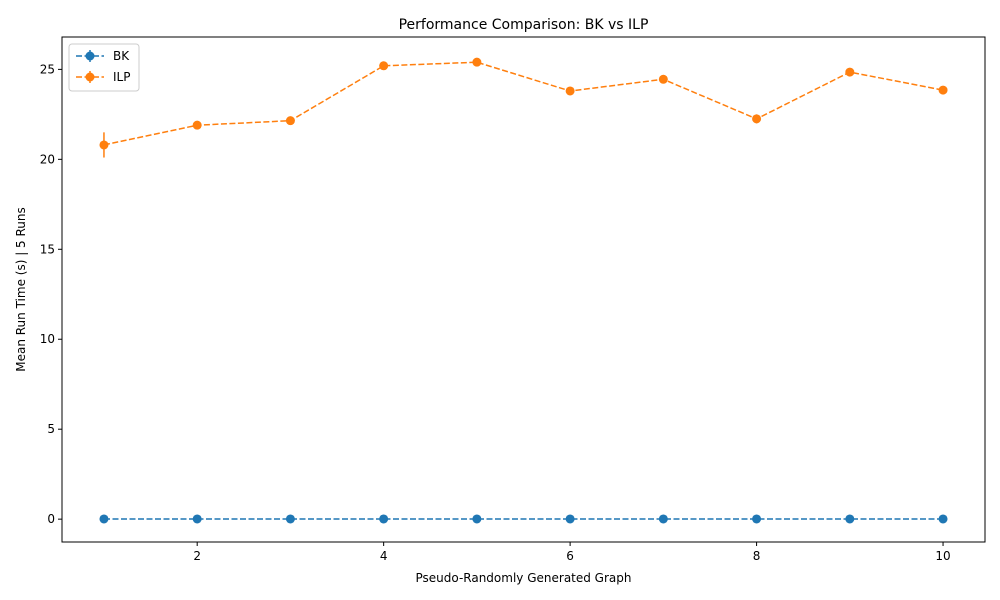 The width and height of the screenshot is (1000, 600). I want to click on legend: BK ILP, so click(104, 67).